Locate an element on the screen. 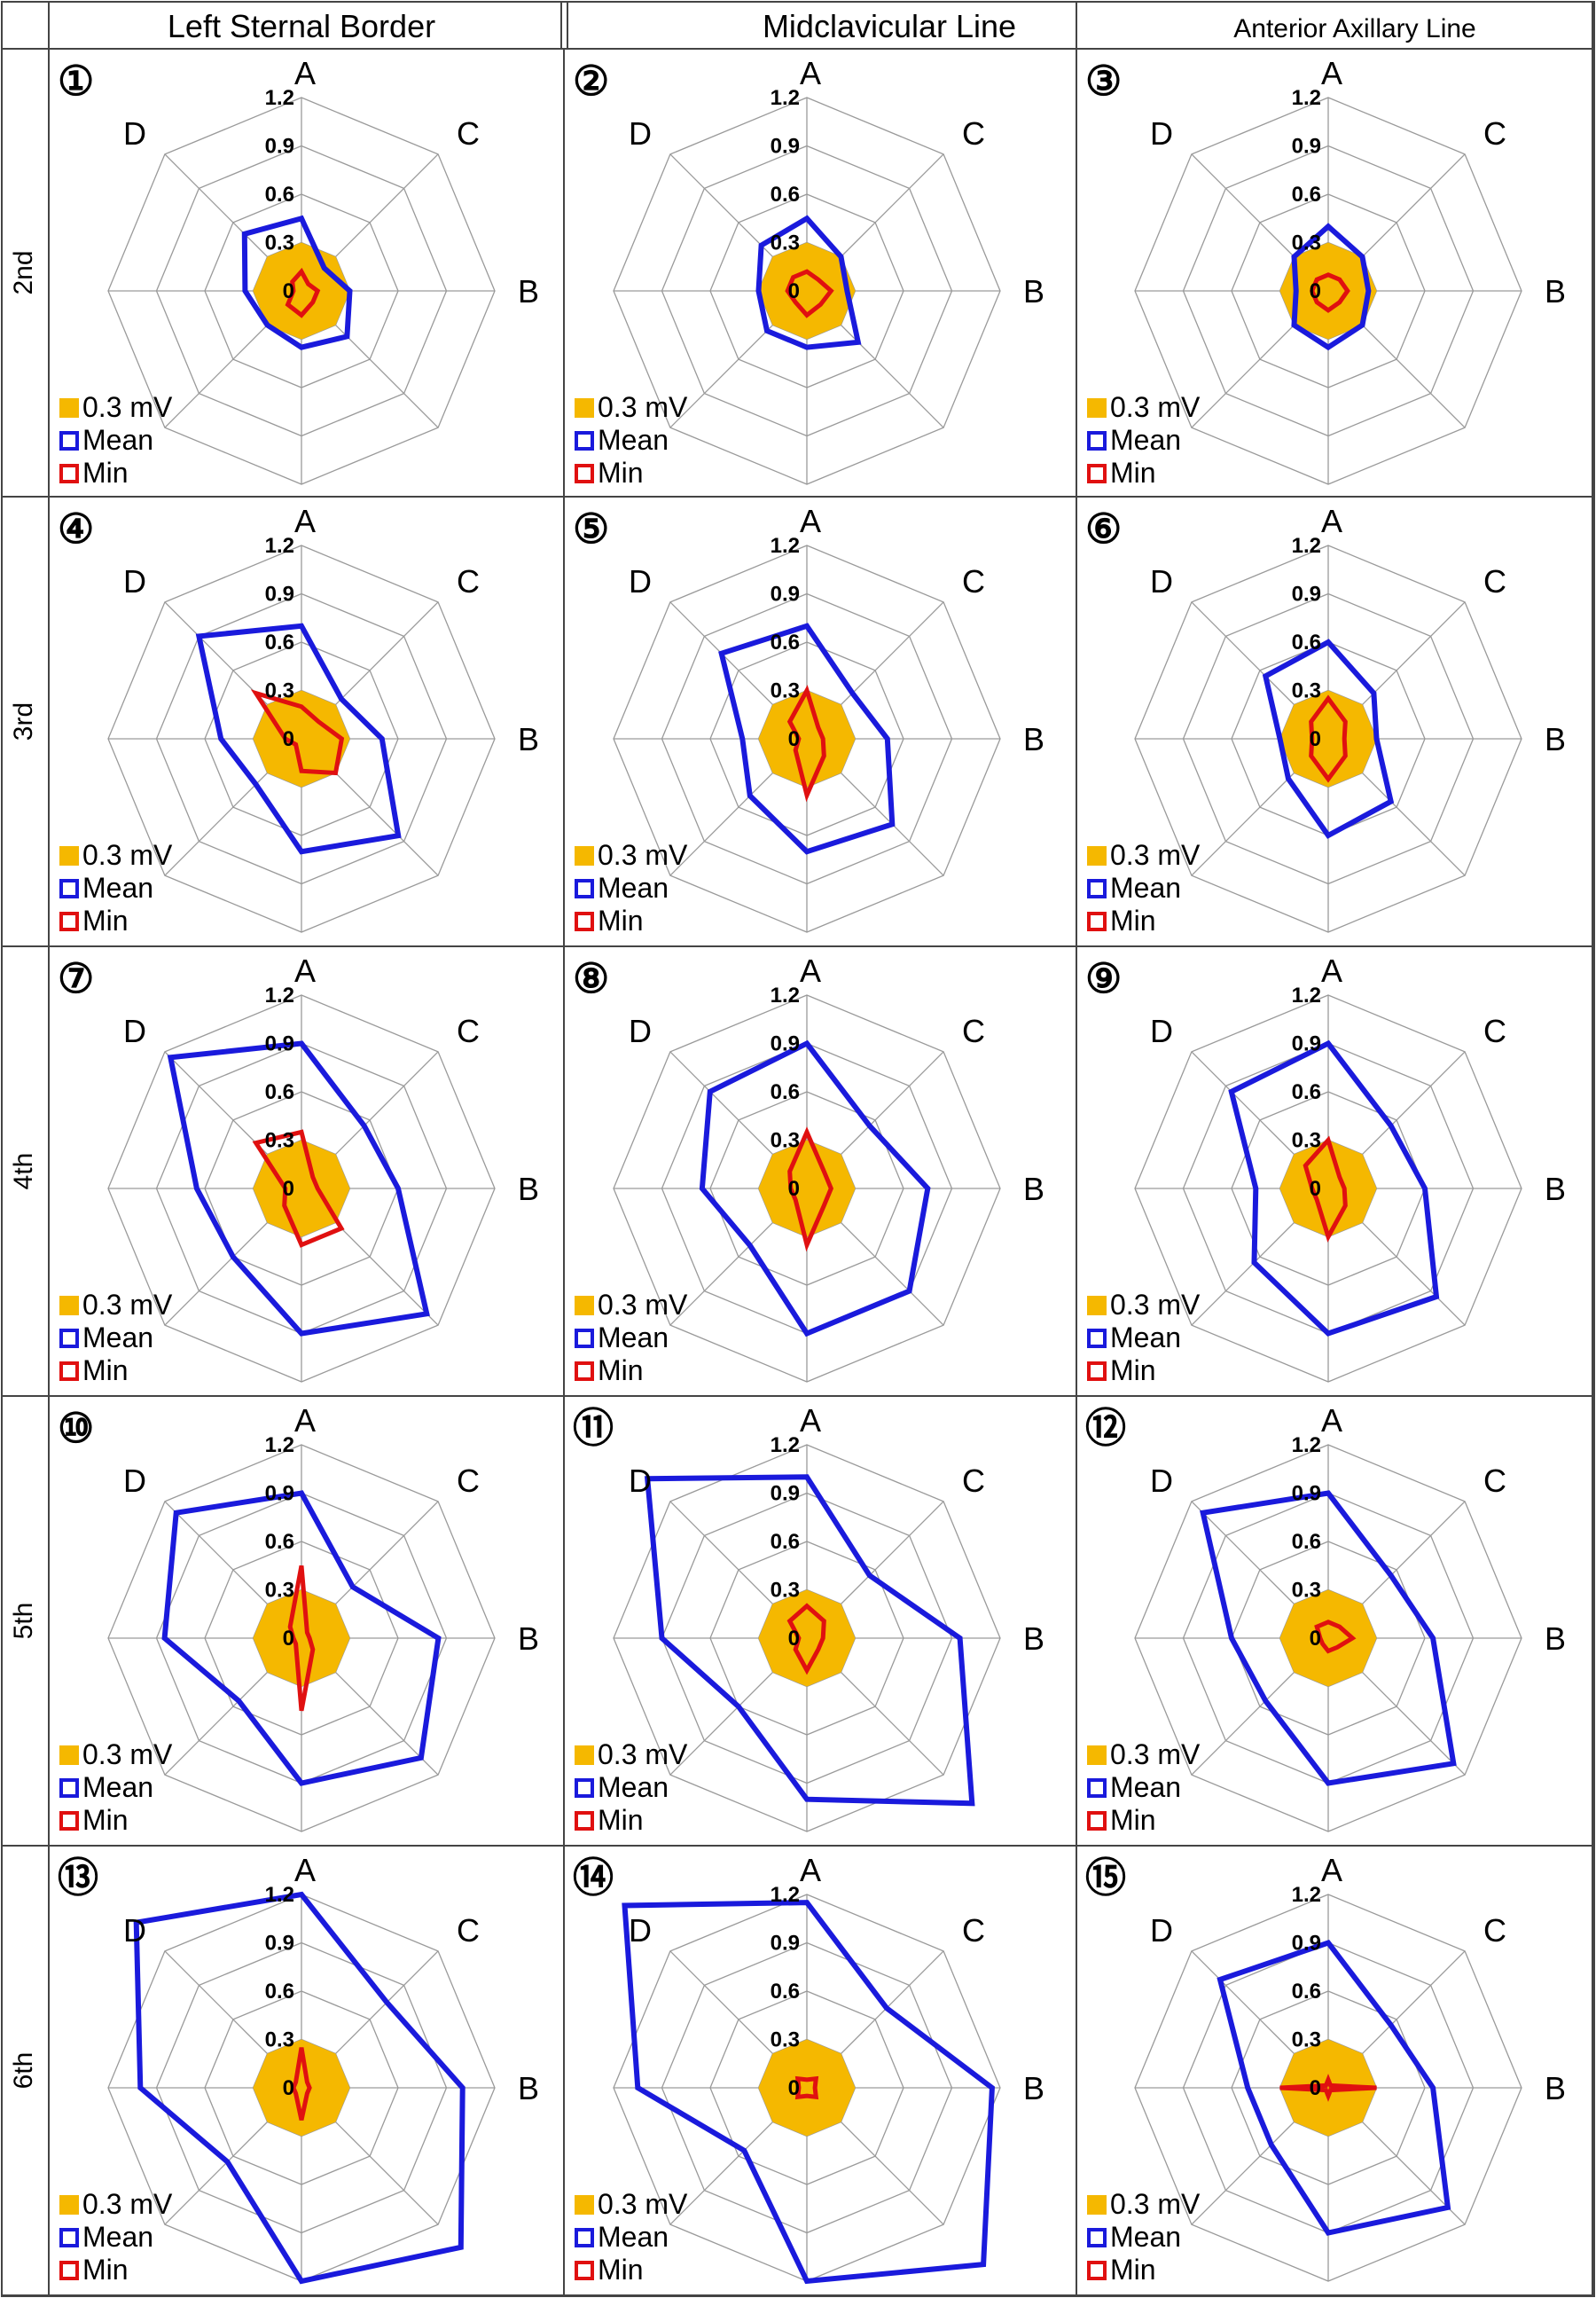 This screenshot has height=2298, width=1596. panel-number: ① is located at coordinates (76, 81).